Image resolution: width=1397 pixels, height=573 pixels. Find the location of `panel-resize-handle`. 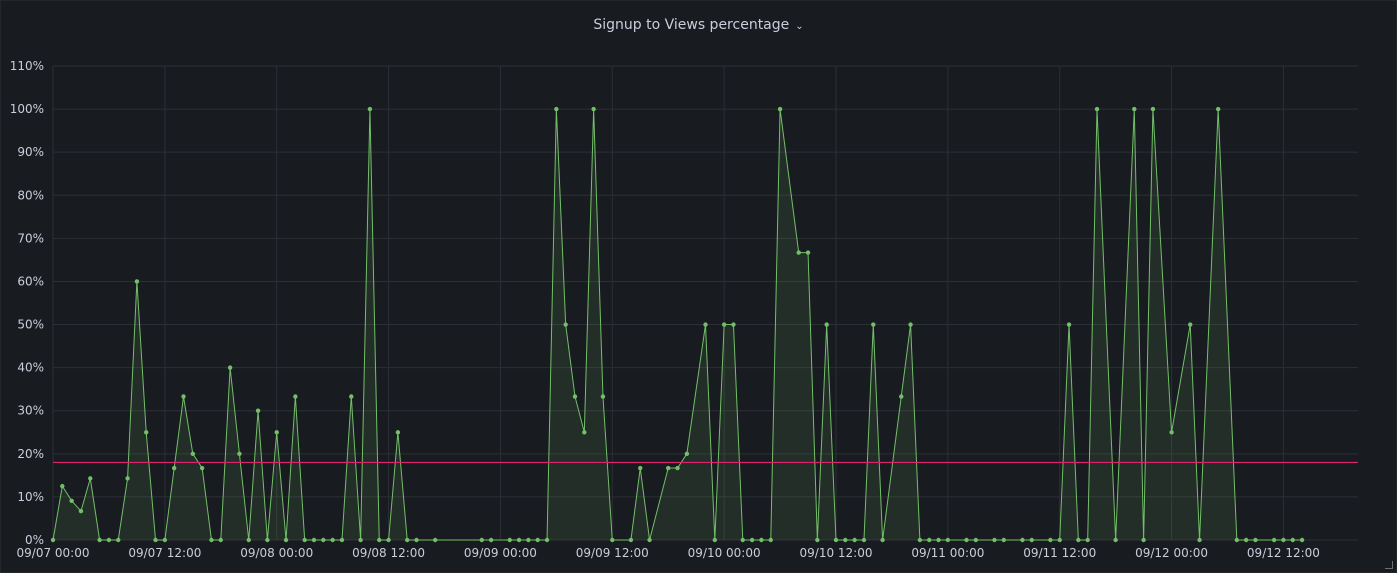

panel-resize-handle is located at coordinates (1389, 565).